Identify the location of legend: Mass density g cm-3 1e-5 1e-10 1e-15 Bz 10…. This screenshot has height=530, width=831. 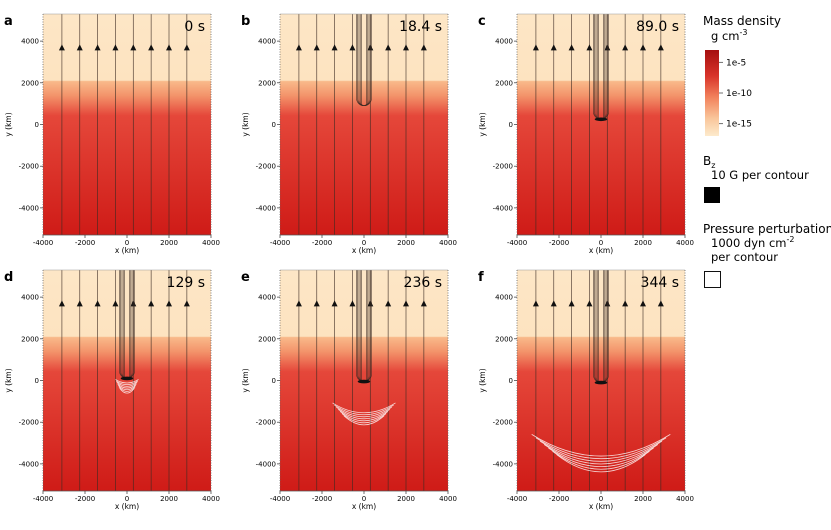
(767, 151).